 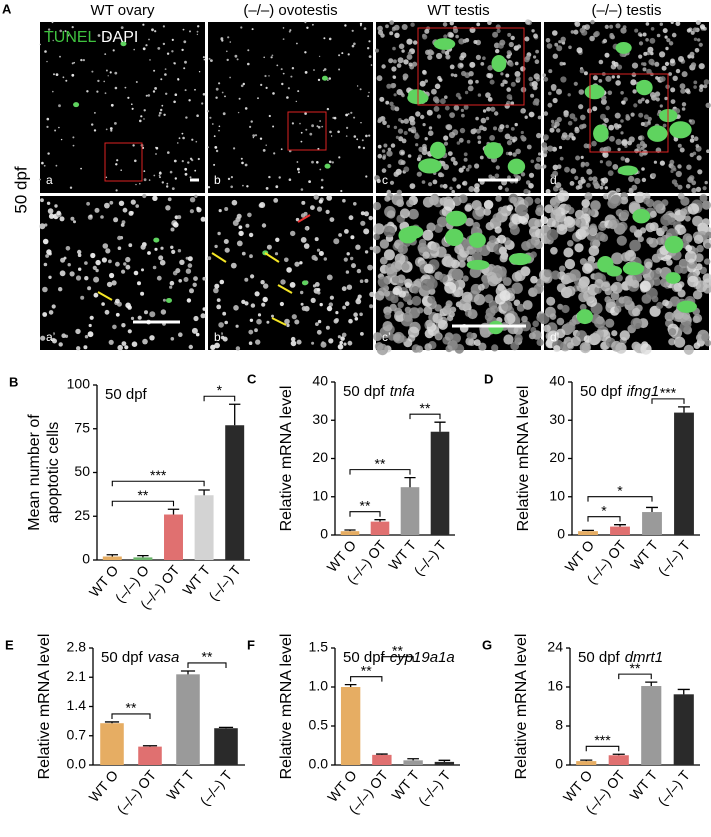 What do you see at coordinates (386, 337) in the screenshot?
I see `sub-label: c’` at bounding box center [386, 337].